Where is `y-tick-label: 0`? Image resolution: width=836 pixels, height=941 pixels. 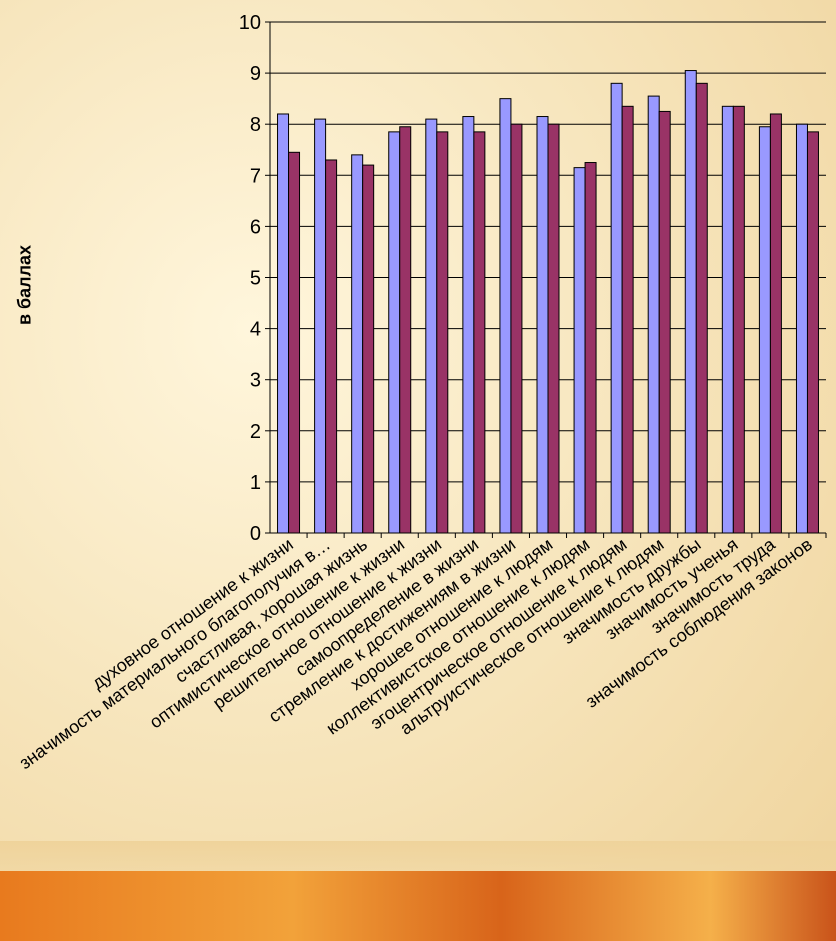
y-tick-label: 0 is located at coordinates (255, 534).